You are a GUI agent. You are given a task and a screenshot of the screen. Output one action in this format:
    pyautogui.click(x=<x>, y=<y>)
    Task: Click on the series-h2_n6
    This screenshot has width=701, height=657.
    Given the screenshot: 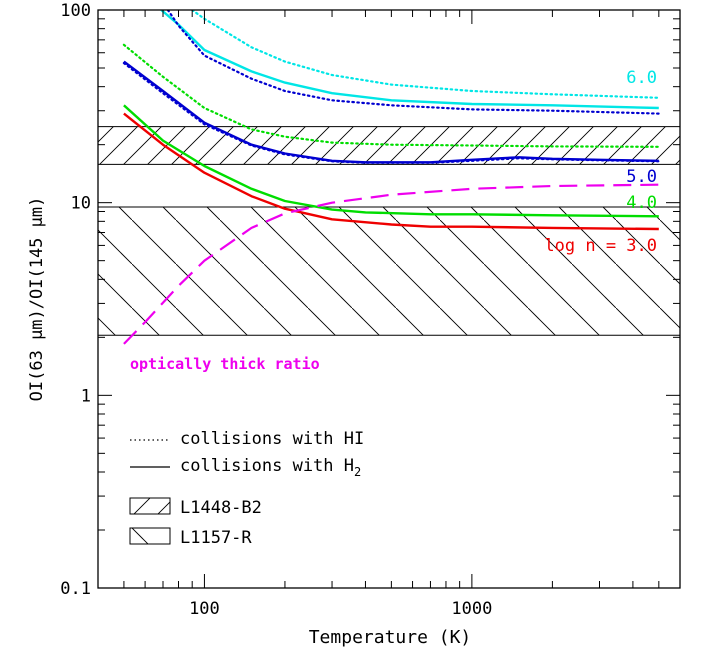 What is the action you would take?
    pyautogui.click(x=409, y=60)
    